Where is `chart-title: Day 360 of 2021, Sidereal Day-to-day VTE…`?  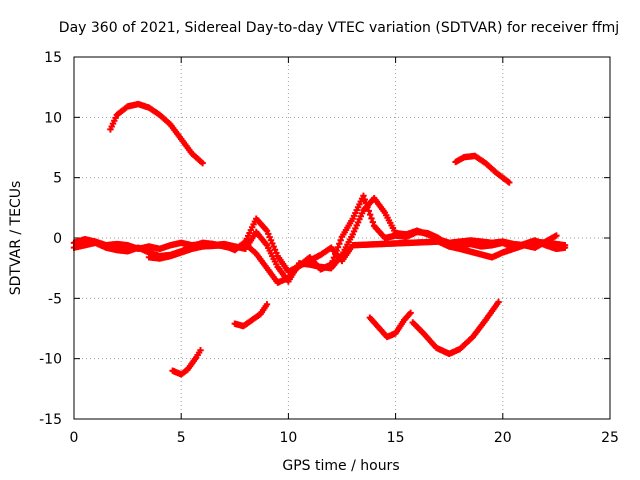 chart-title: Day 360 of 2021, Sidereal Day-to-day VTE… is located at coordinates (339, 28).